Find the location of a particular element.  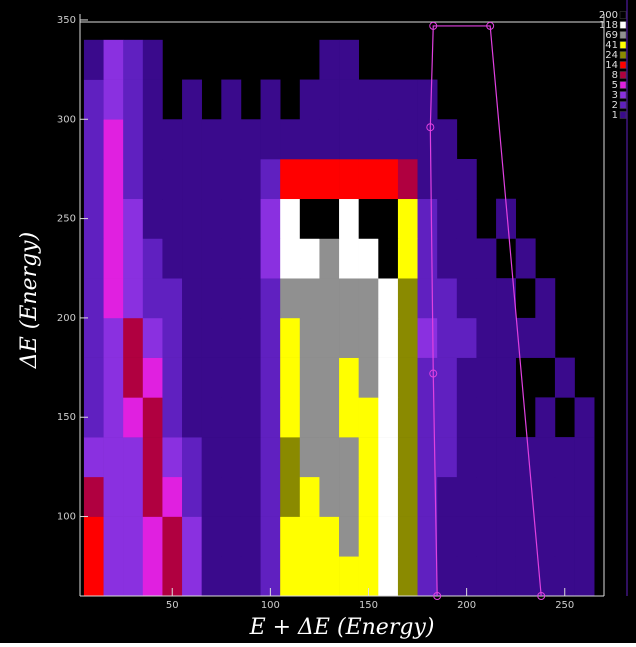

x-tick-label: 100 is located at coordinates (270, 605).